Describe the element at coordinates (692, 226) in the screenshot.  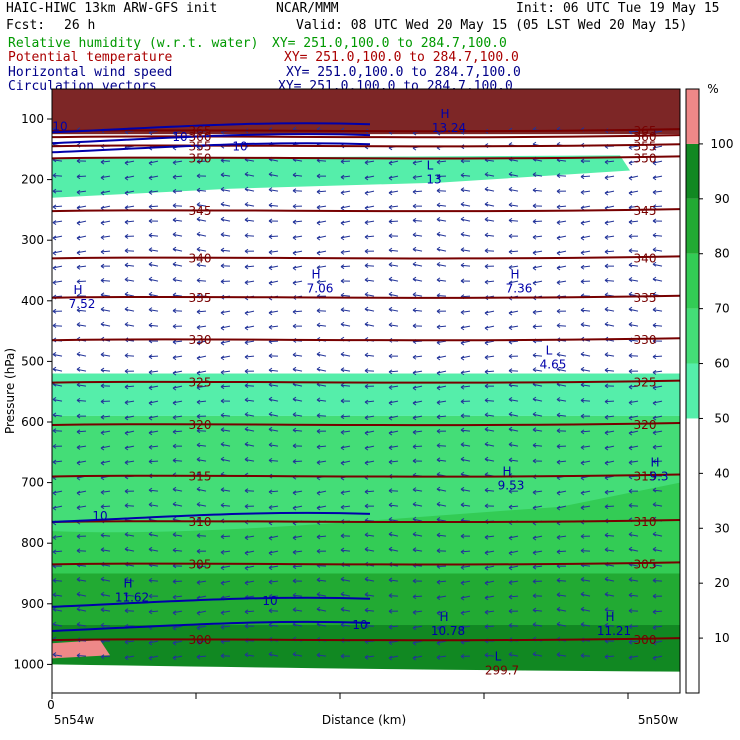
I see `colorbar-bin` at that location.